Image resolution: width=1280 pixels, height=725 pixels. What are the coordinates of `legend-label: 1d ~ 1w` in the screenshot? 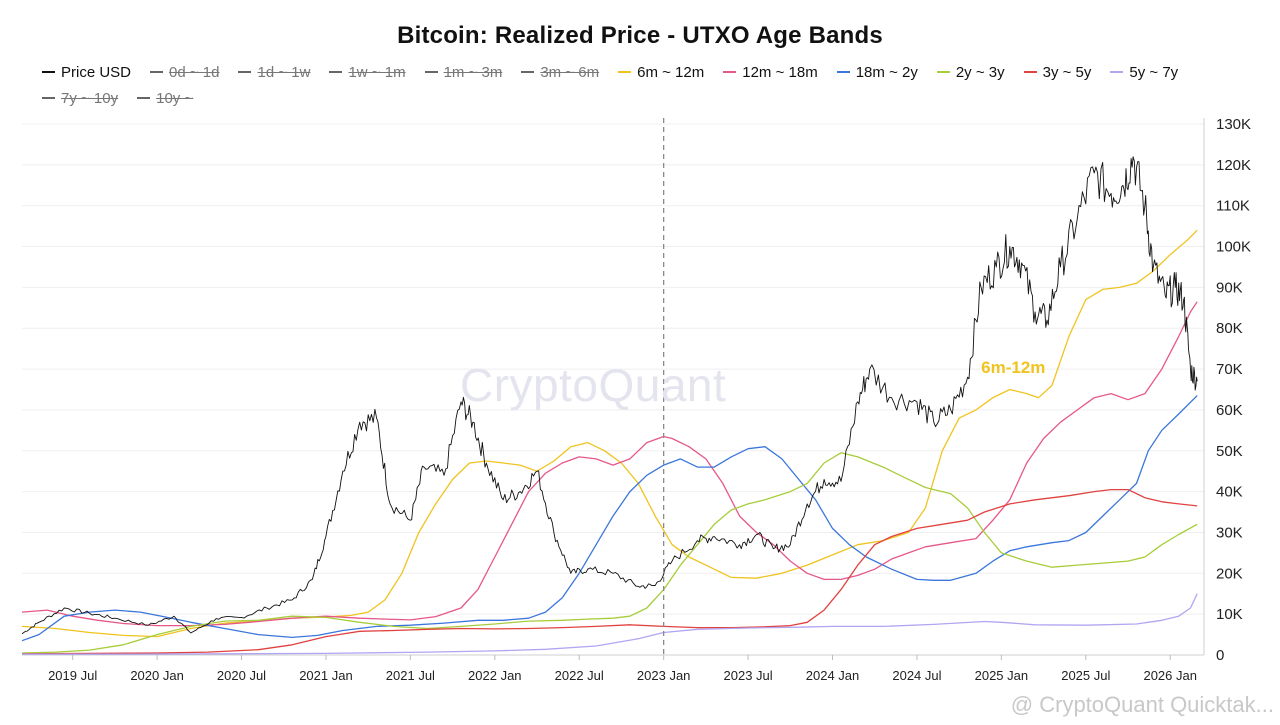 It's located at (284, 72).